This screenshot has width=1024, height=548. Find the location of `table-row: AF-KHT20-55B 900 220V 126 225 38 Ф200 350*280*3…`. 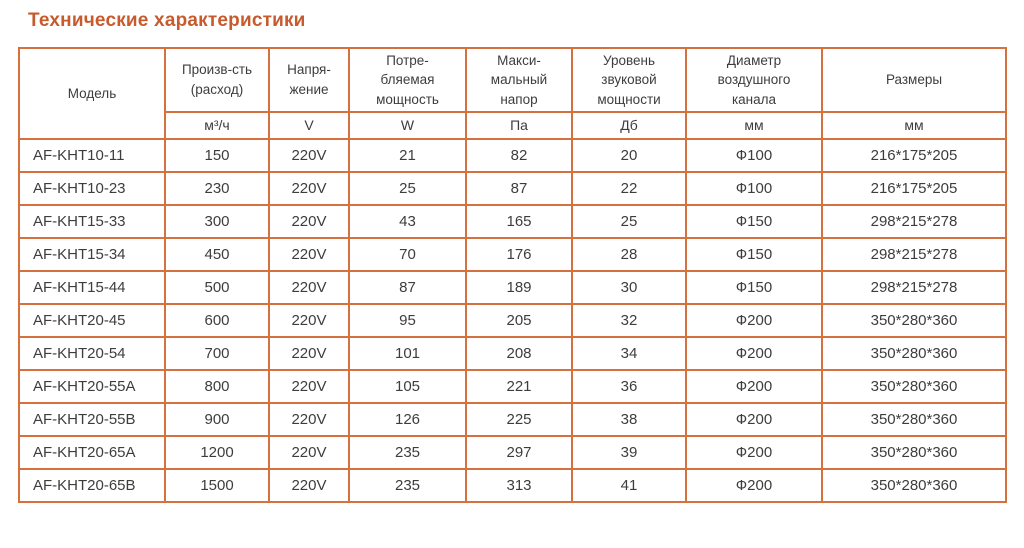

table-row: AF-KHT20-55B 900 220V 126 225 38 Ф200 350*280*3… is located at coordinates (512, 419).